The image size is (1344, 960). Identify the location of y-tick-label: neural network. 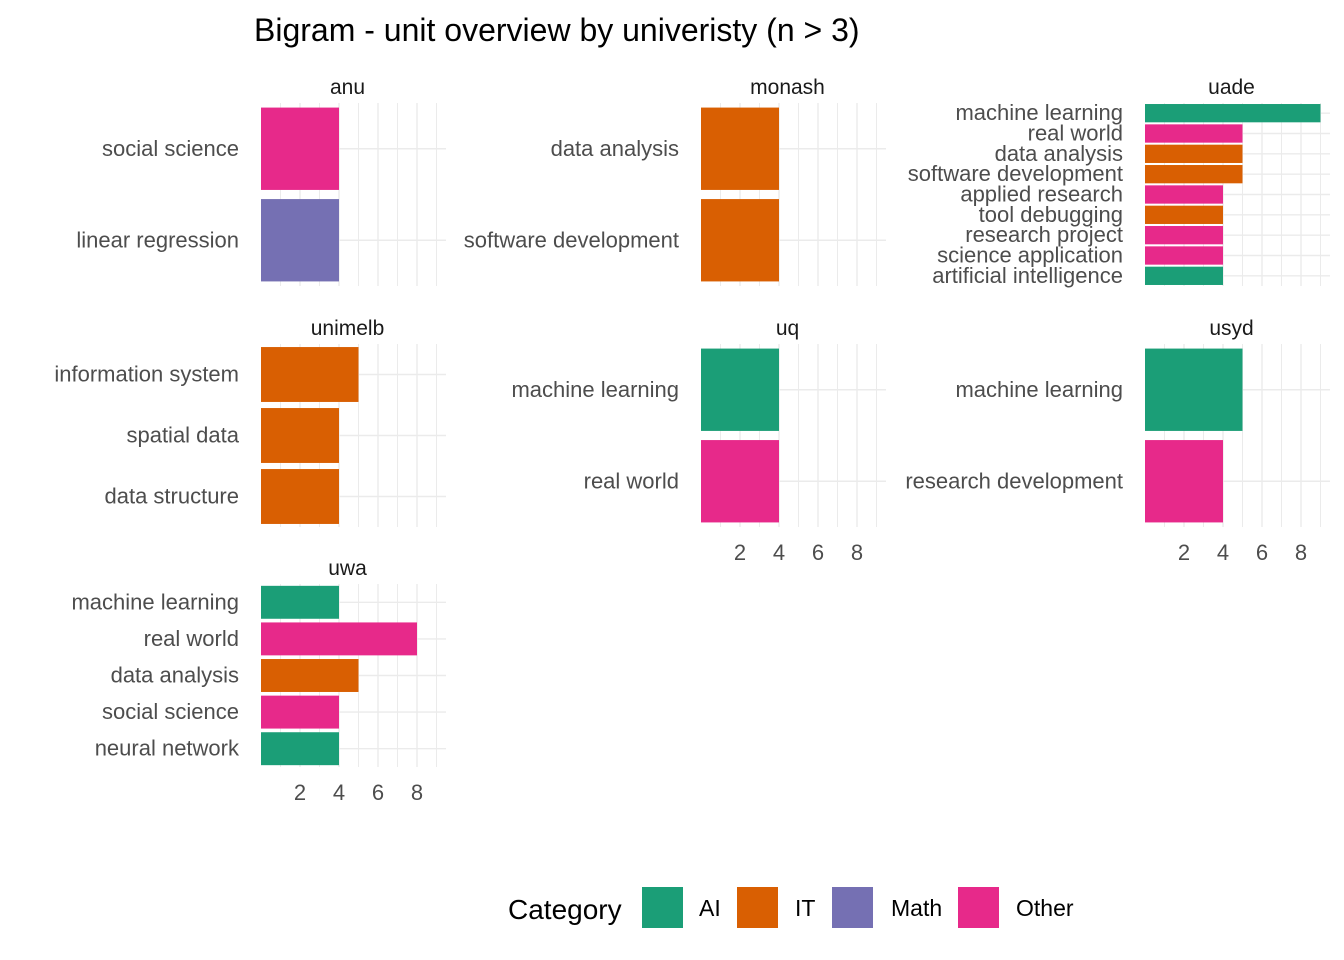
(167, 748).